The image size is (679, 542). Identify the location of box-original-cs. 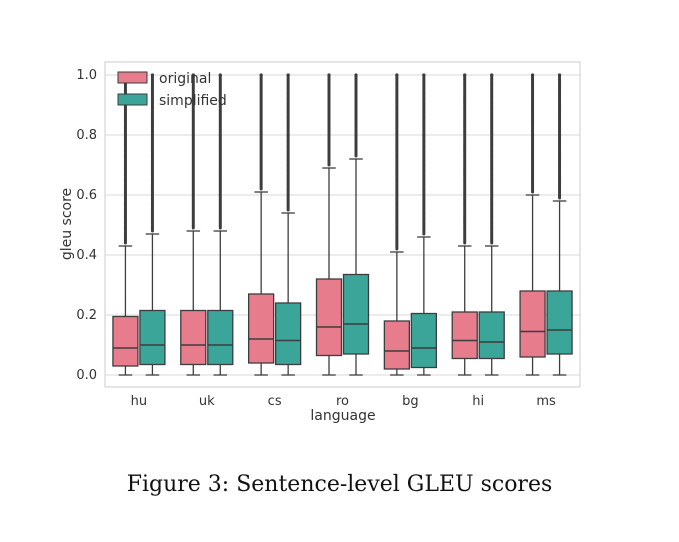
(261, 224).